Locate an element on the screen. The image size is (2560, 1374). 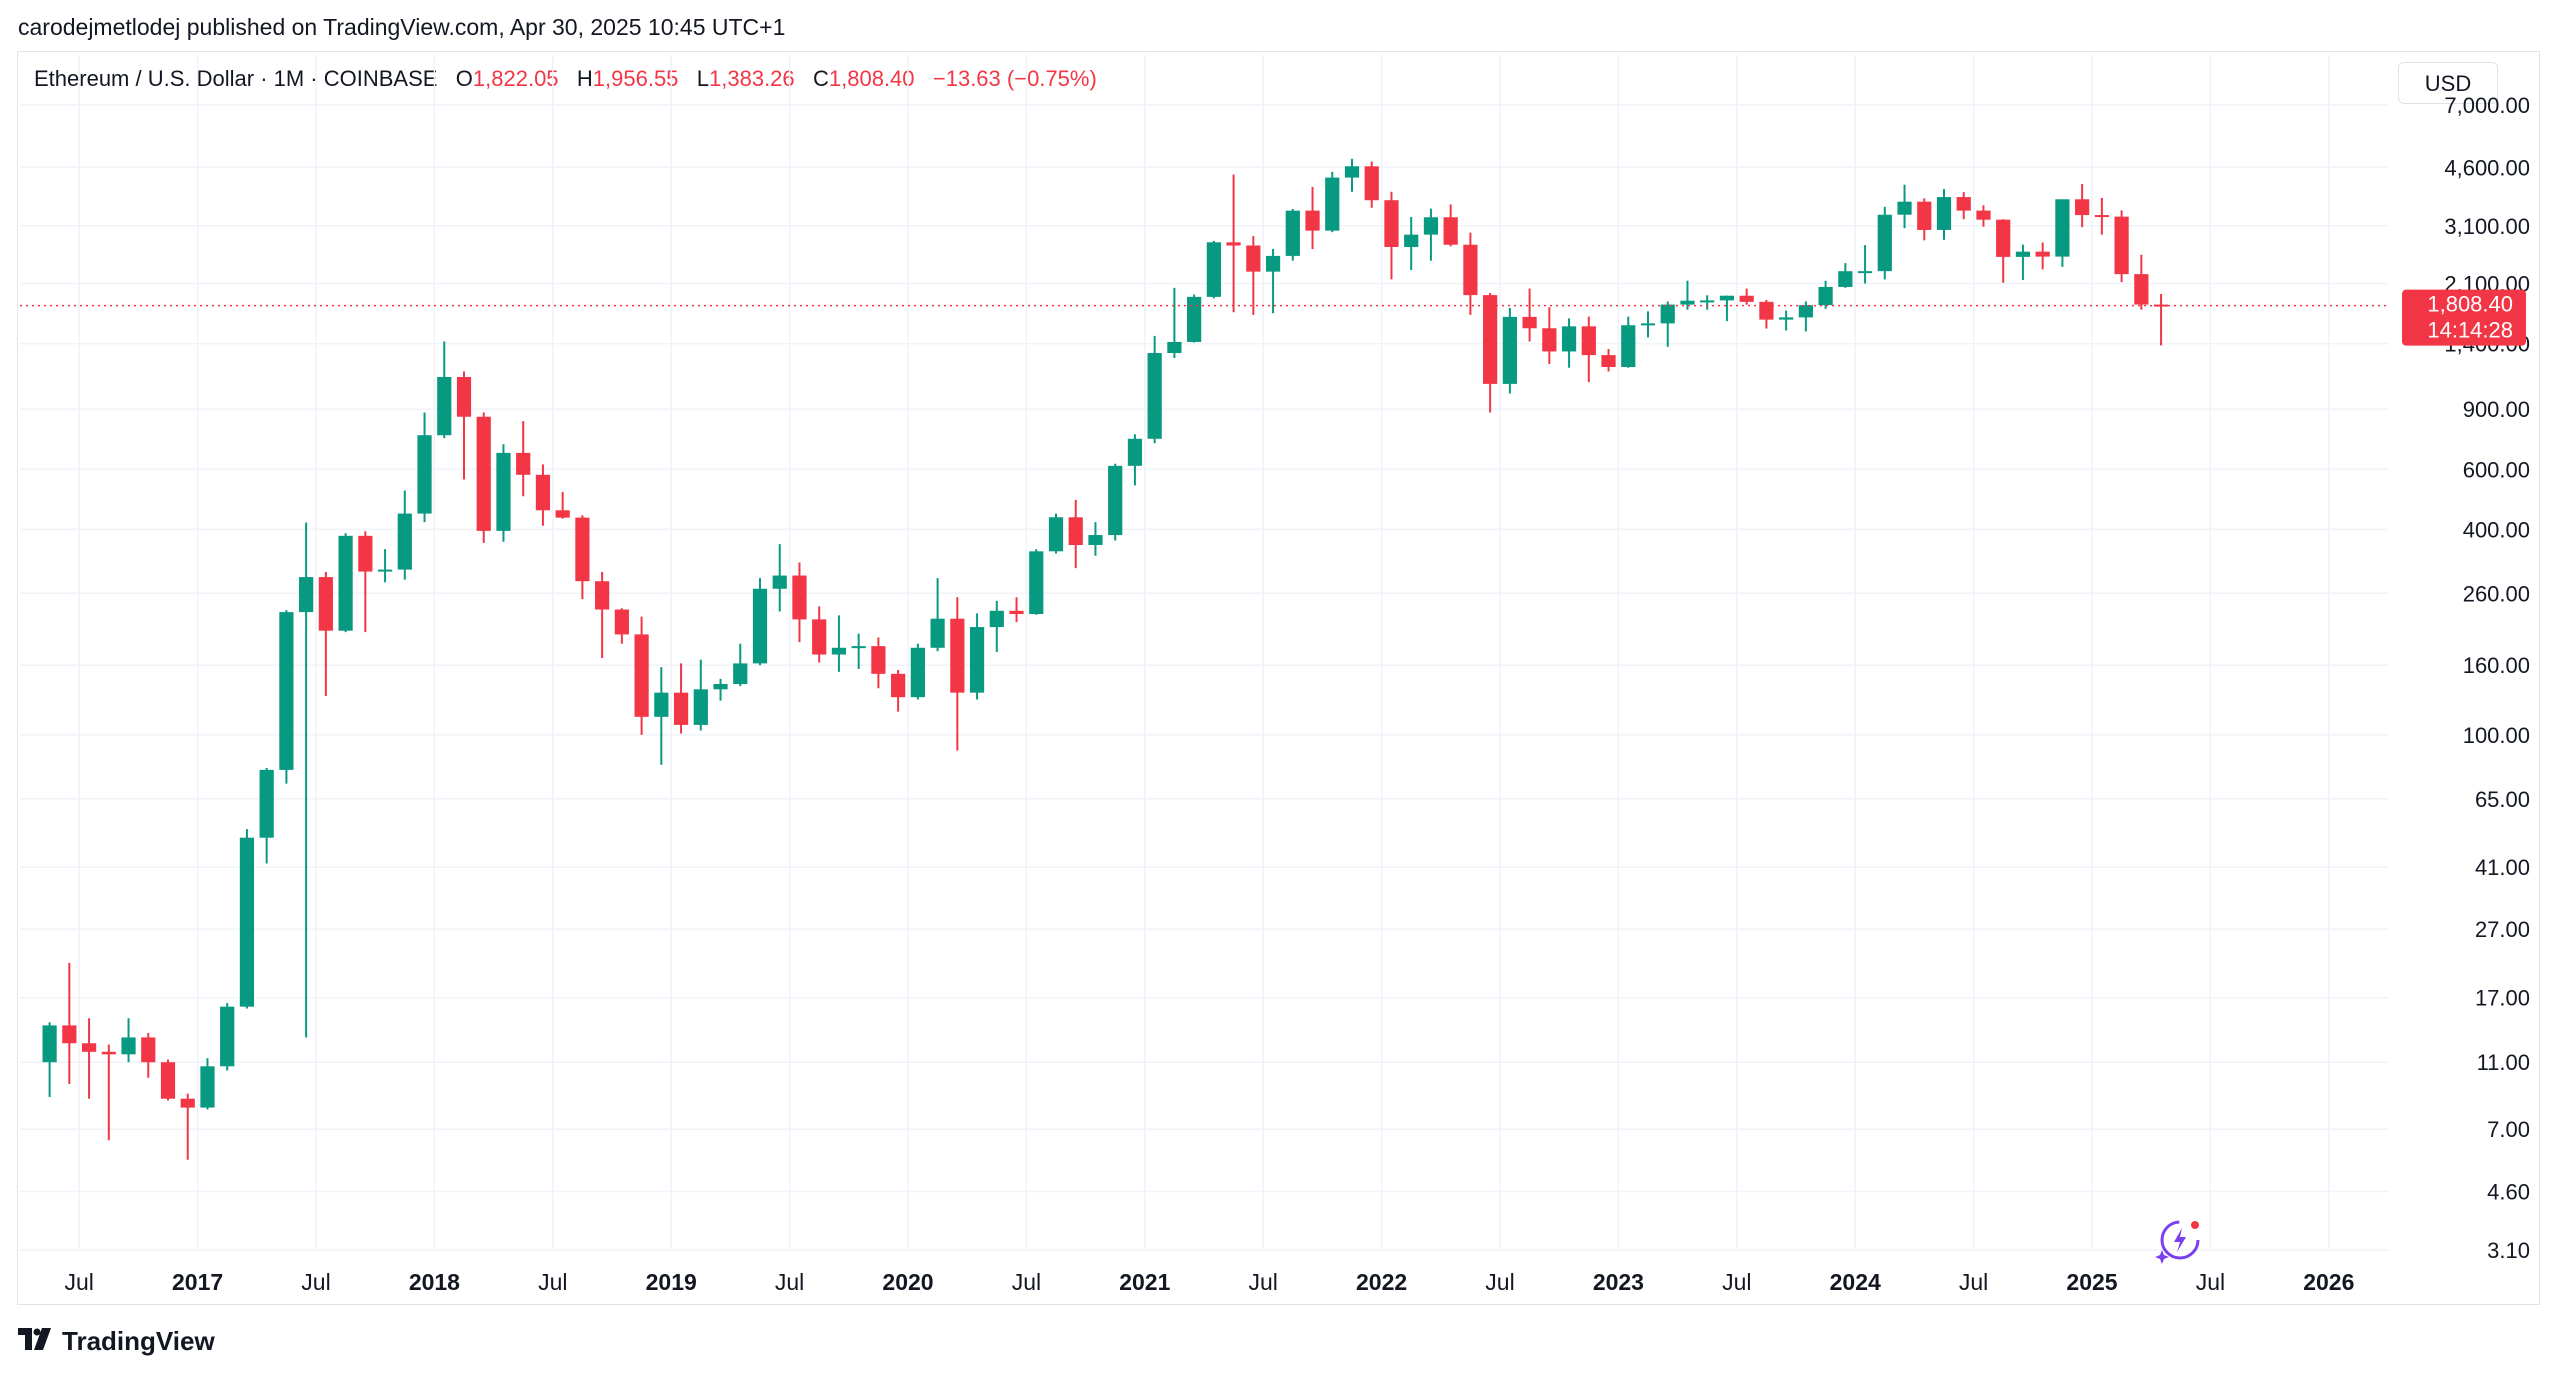
price-tag-countdown: 14:14:28 is located at coordinates (2470, 330).